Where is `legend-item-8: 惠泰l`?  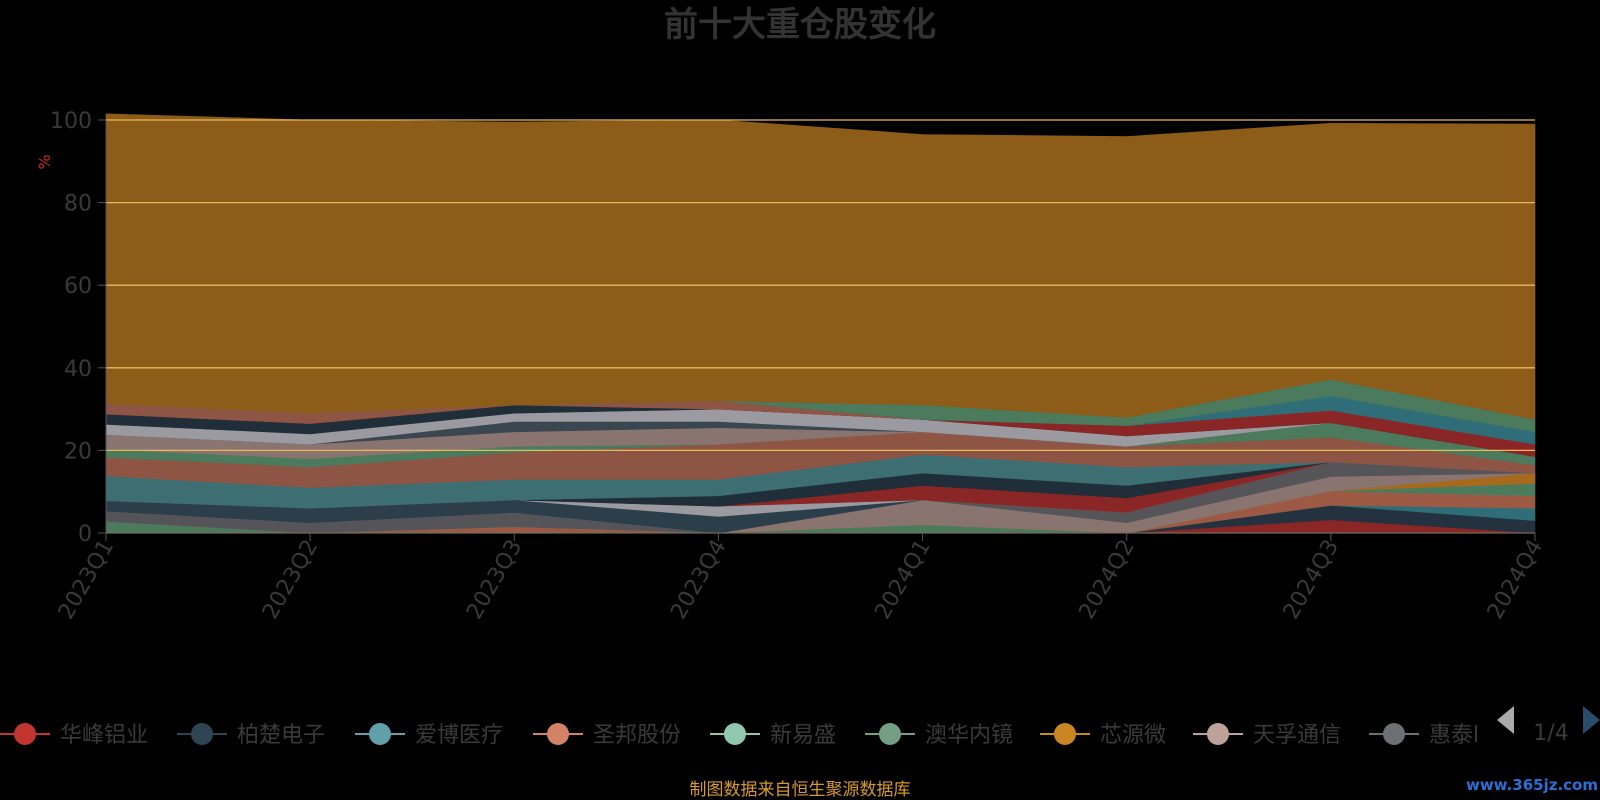 legend-item-8: 惠泰l is located at coordinates (1424, 735).